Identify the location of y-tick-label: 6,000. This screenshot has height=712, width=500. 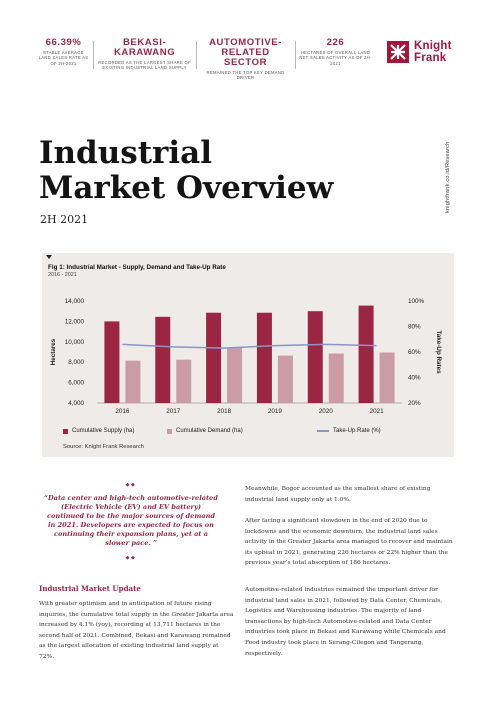
(76, 383).